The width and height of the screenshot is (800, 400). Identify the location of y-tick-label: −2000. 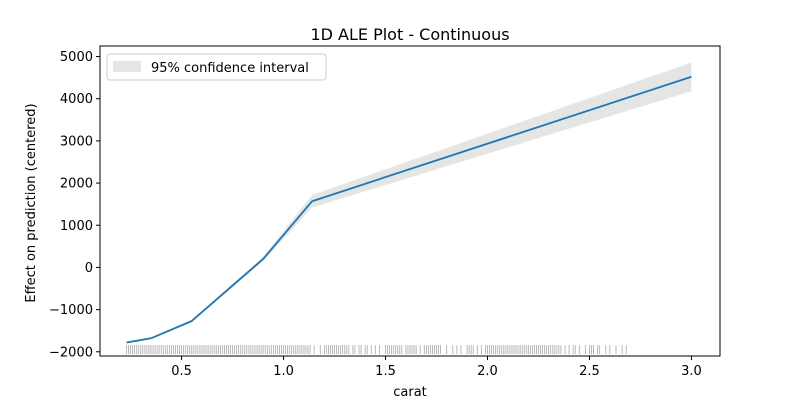
(71, 352).